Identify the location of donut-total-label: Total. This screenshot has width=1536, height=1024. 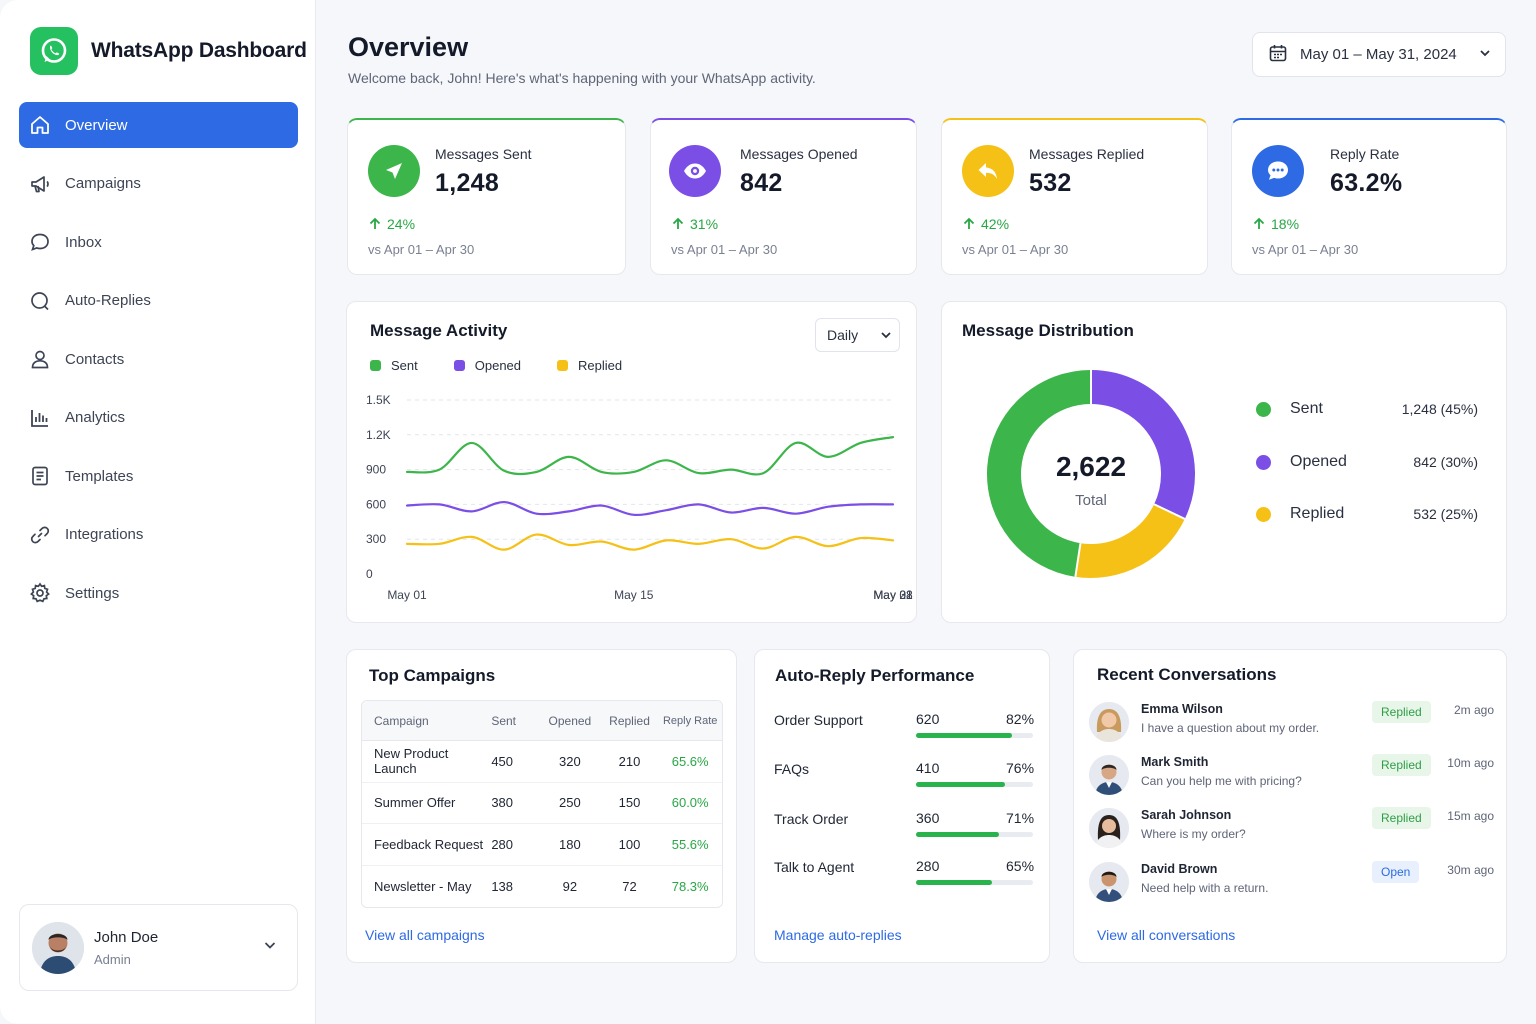
(1091, 500).